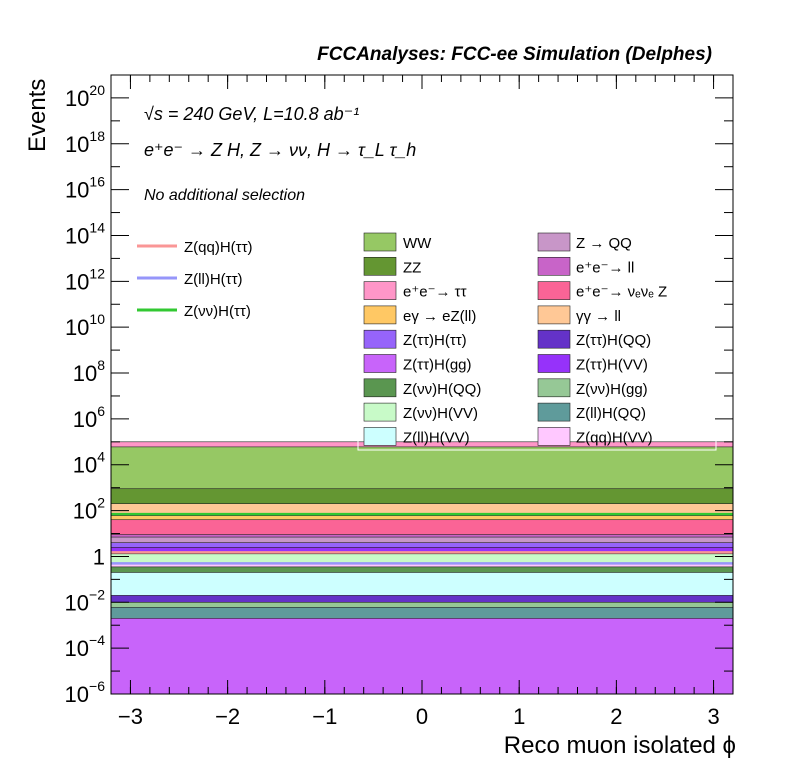 Image resolution: width=796 pixels, height=772 pixels. What do you see at coordinates (612, 389) in the screenshot?
I see `legend-label: Z(νν)H(gg)` at bounding box center [612, 389].